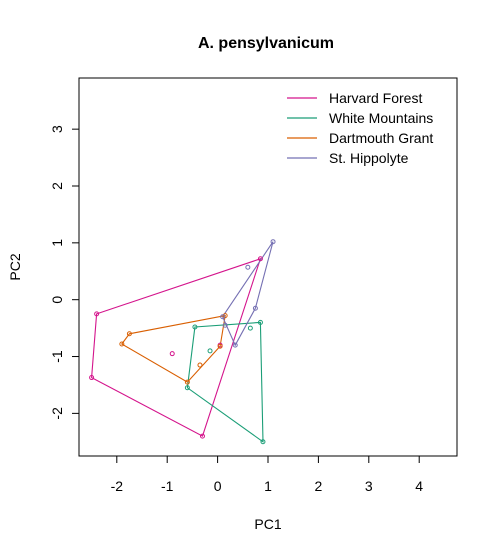  Describe the element at coordinates (369, 486) in the screenshot. I see `x-tick-label: 3` at that location.